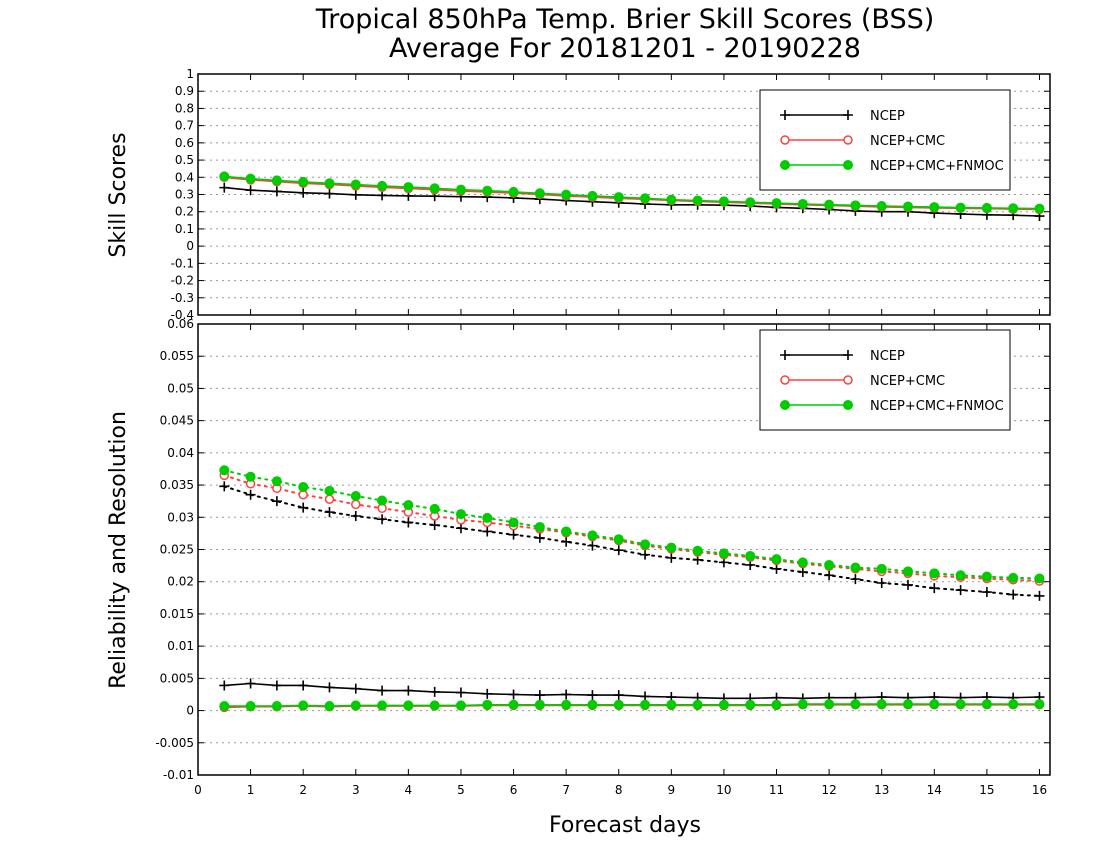 The image size is (1100, 850). Describe the element at coordinates (182, 281) in the screenshot. I see `y-tick-label: -0.2` at that location.